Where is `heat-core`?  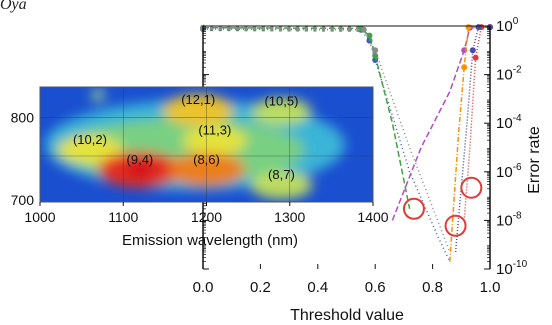 heat-core is located at coordinates (139, 169).